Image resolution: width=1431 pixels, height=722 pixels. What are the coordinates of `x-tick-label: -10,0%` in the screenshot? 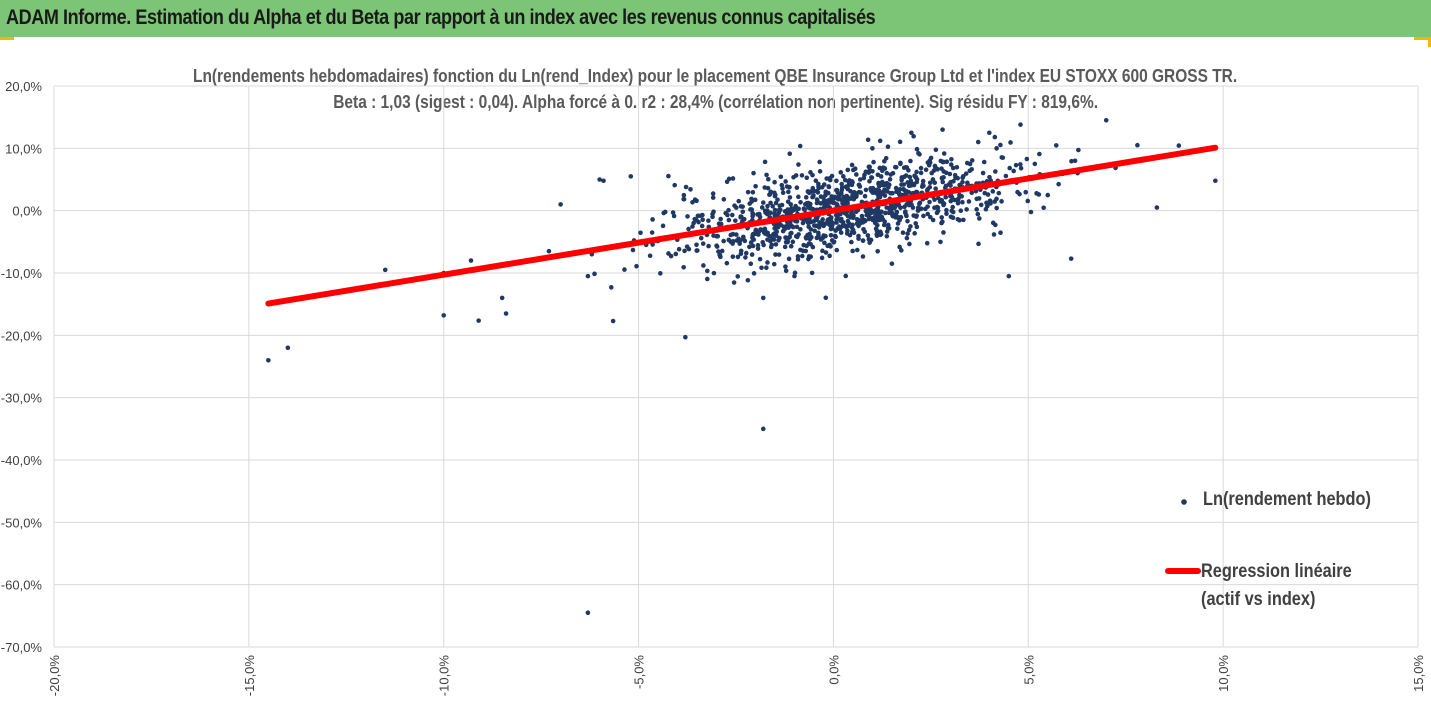 It's located at (444, 676).